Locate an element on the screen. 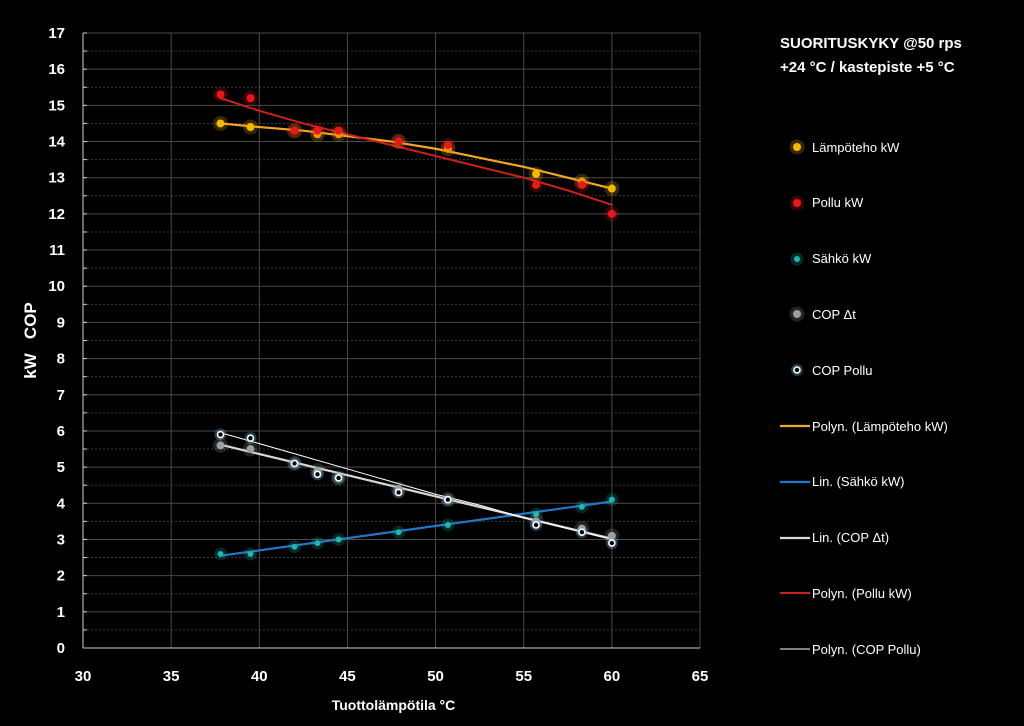 This screenshot has height=726, width=1024. y-tick-label: 3 is located at coordinates (61, 539).